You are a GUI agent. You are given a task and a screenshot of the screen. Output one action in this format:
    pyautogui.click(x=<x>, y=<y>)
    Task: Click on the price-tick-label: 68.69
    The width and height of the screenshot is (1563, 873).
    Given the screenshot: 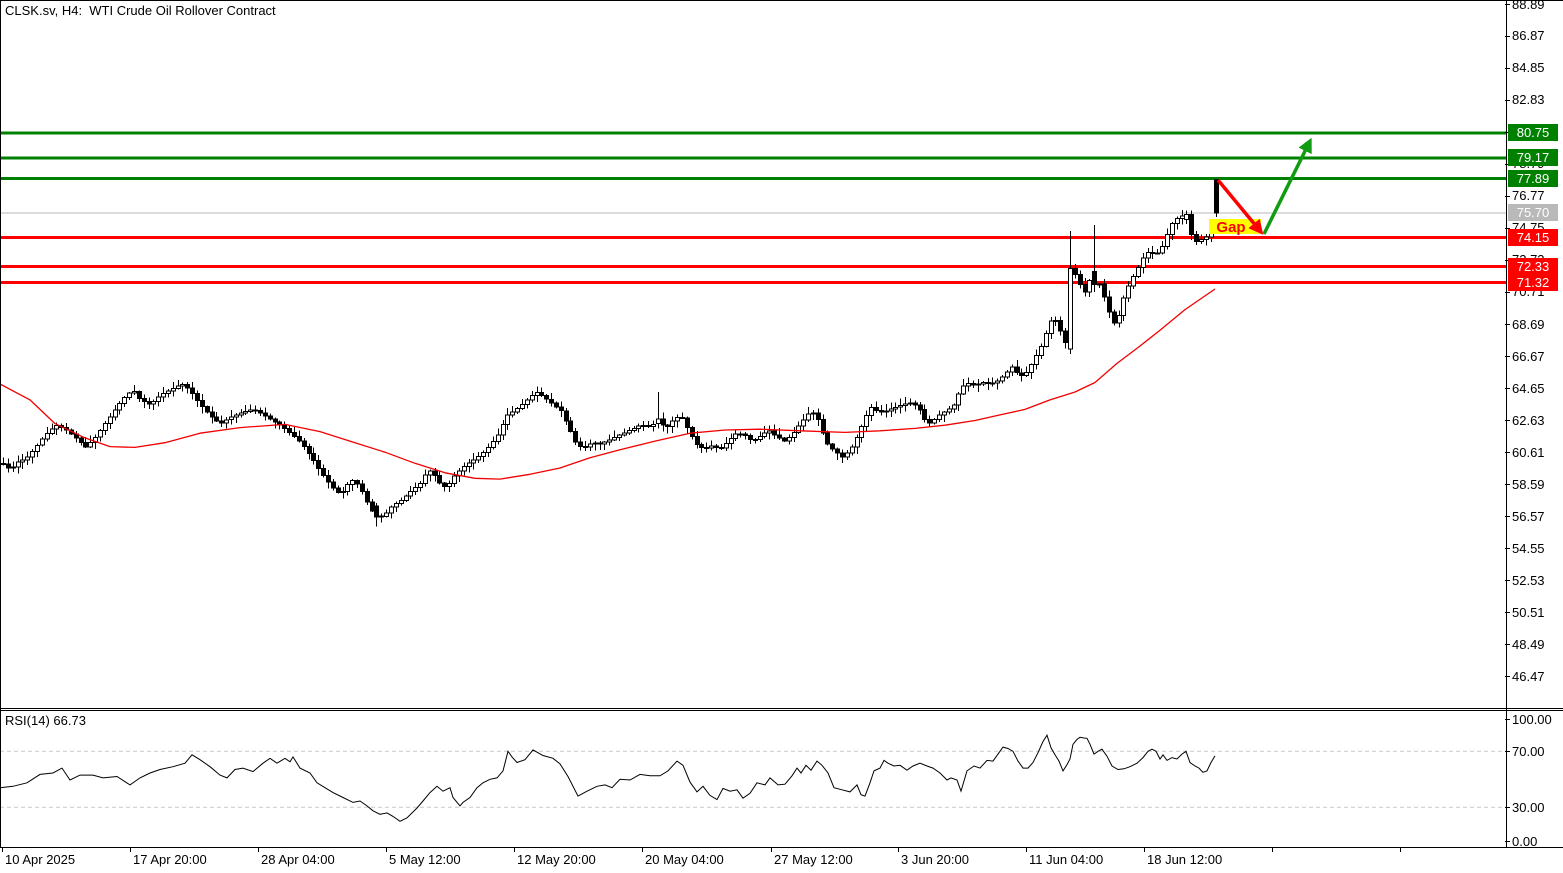 What is the action you would take?
    pyautogui.click(x=1528, y=324)
    